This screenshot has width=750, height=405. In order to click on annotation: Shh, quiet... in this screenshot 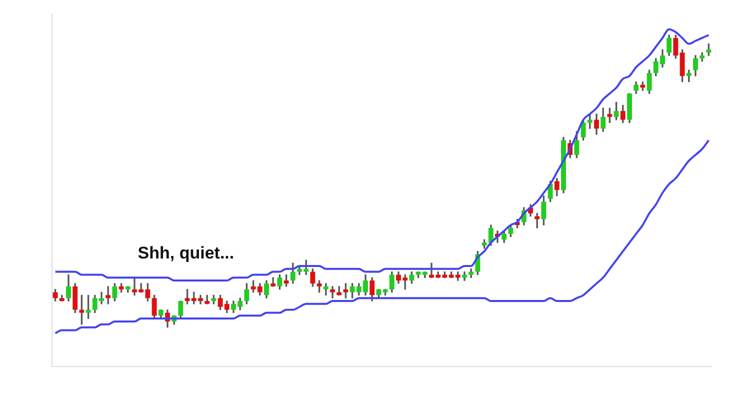, I will do `click(186, 252)`.